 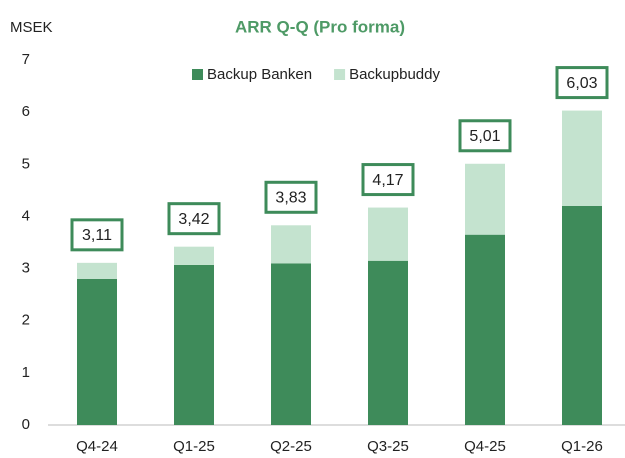 I want to click on total-label: 3,42, so click(x=193, y=219).